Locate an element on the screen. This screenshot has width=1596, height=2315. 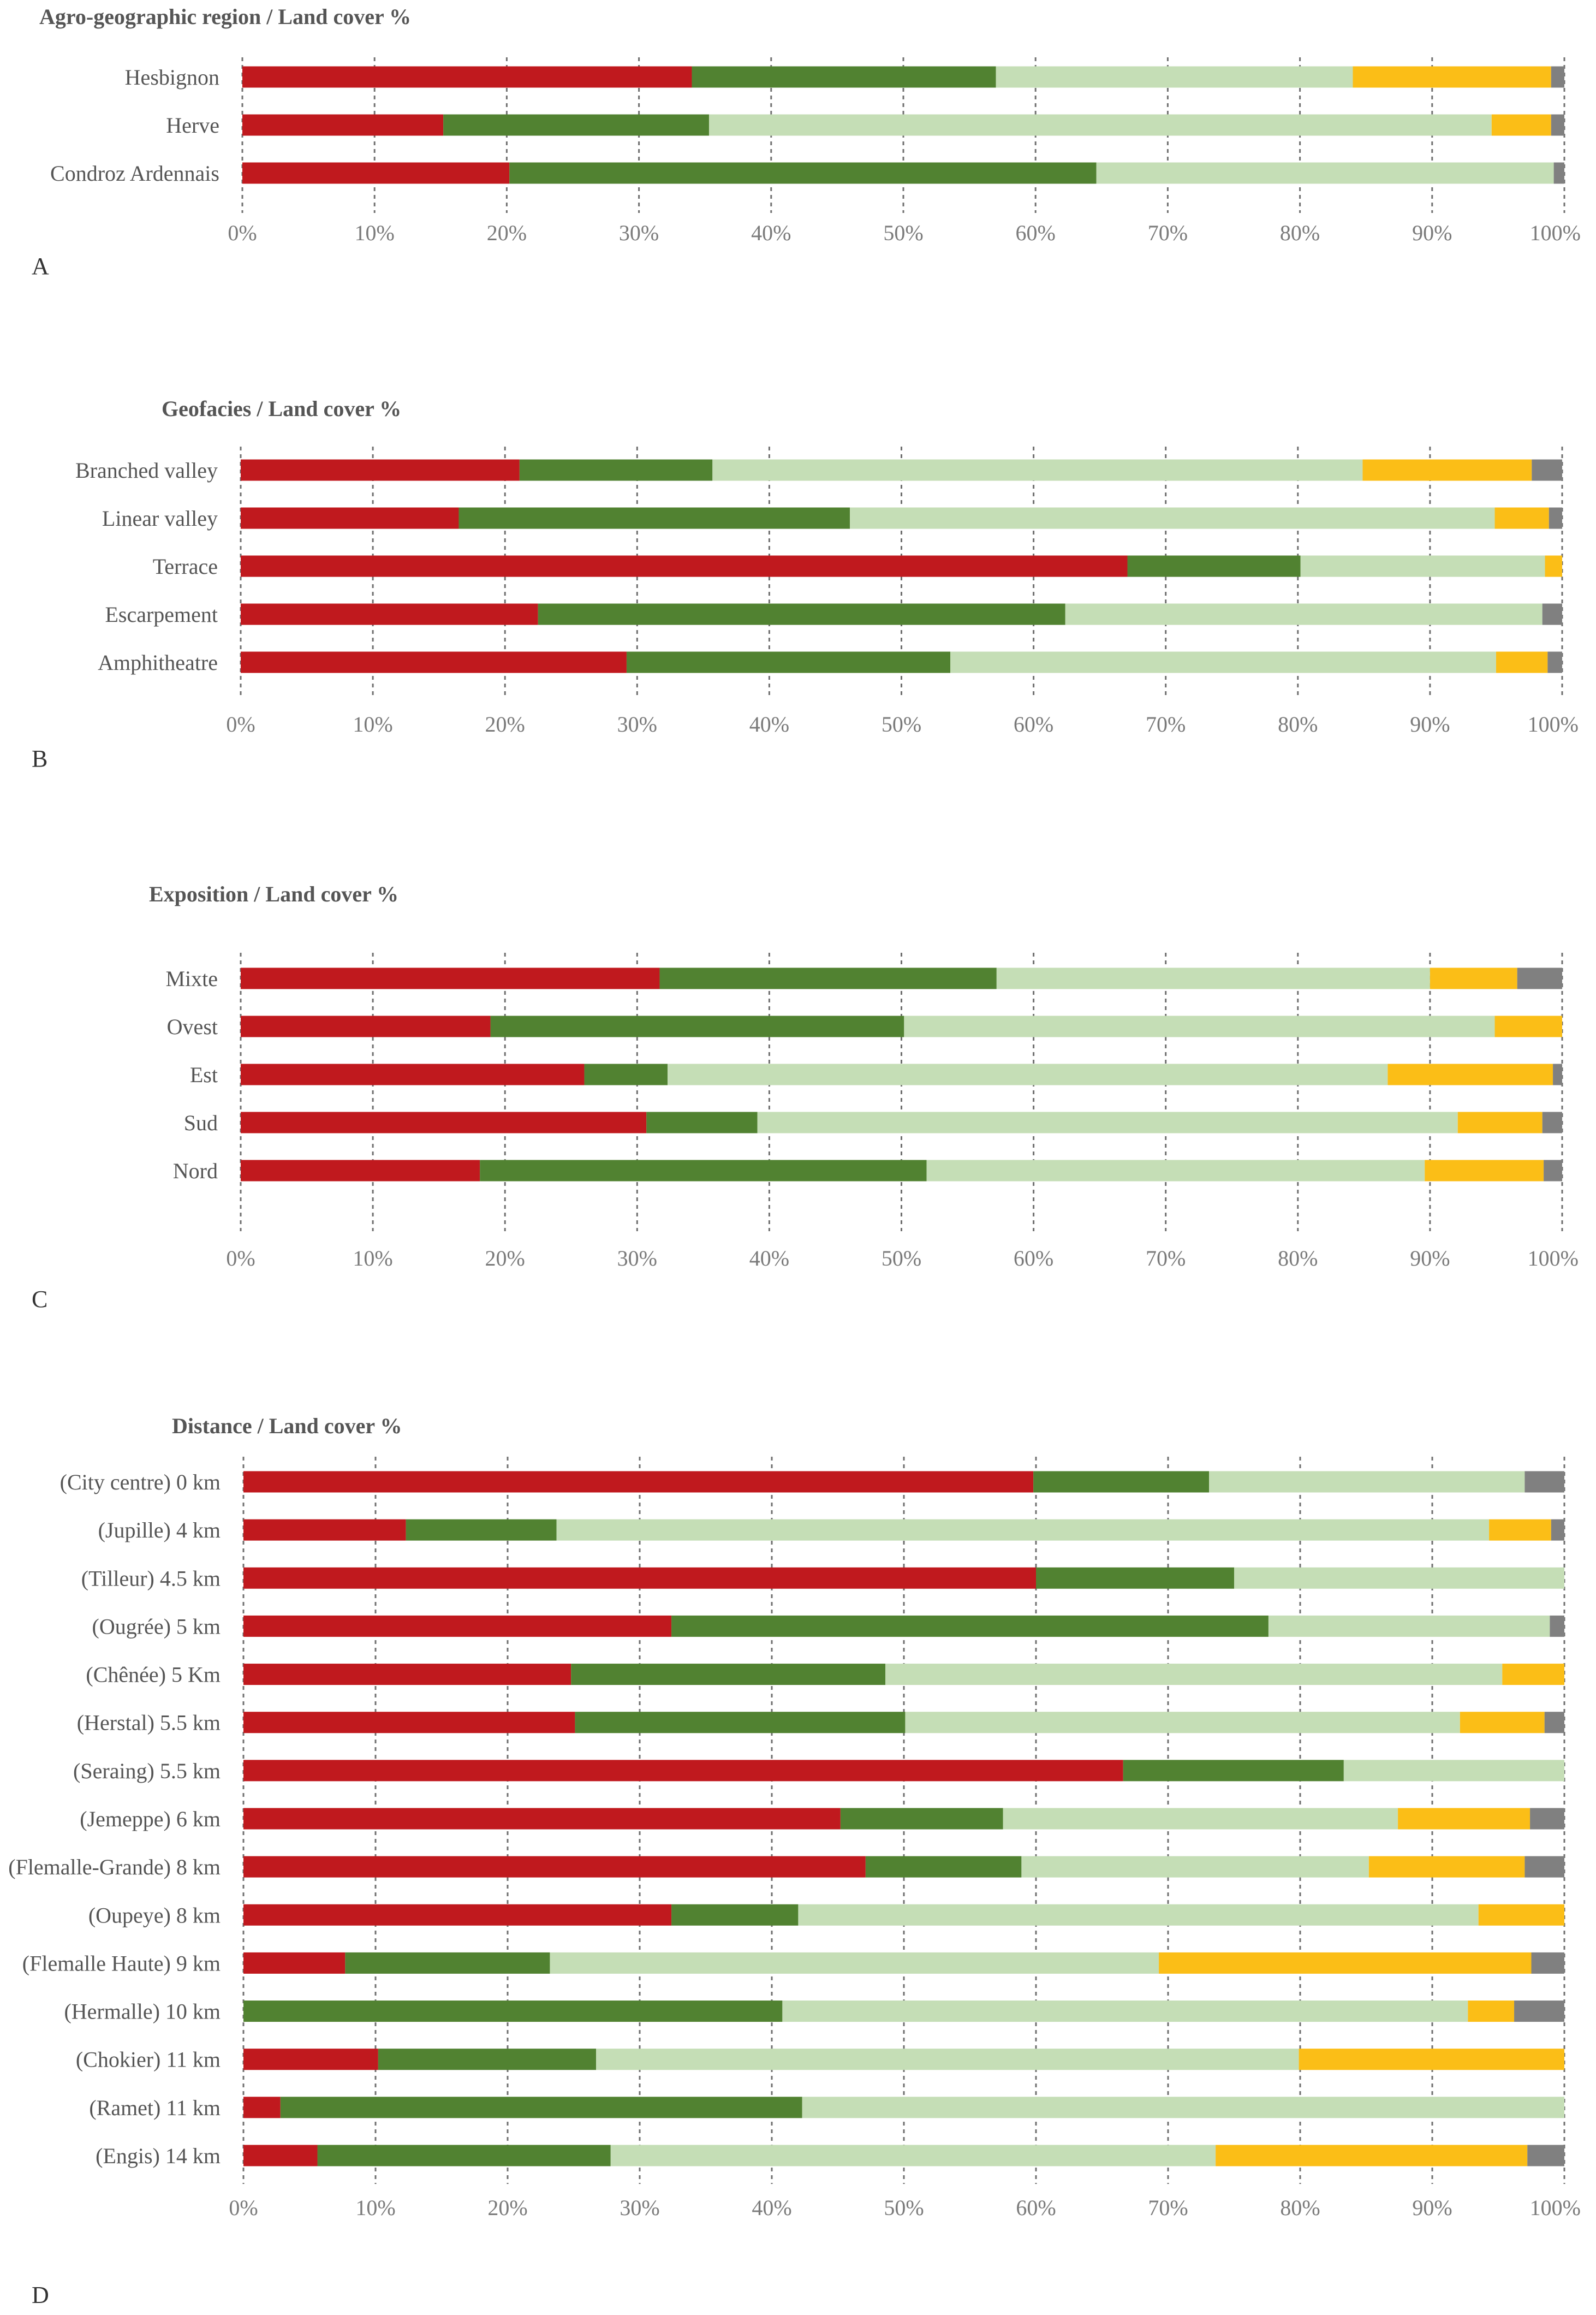
category-label: Condroz Ardennais is located at coordinates (134, 173).